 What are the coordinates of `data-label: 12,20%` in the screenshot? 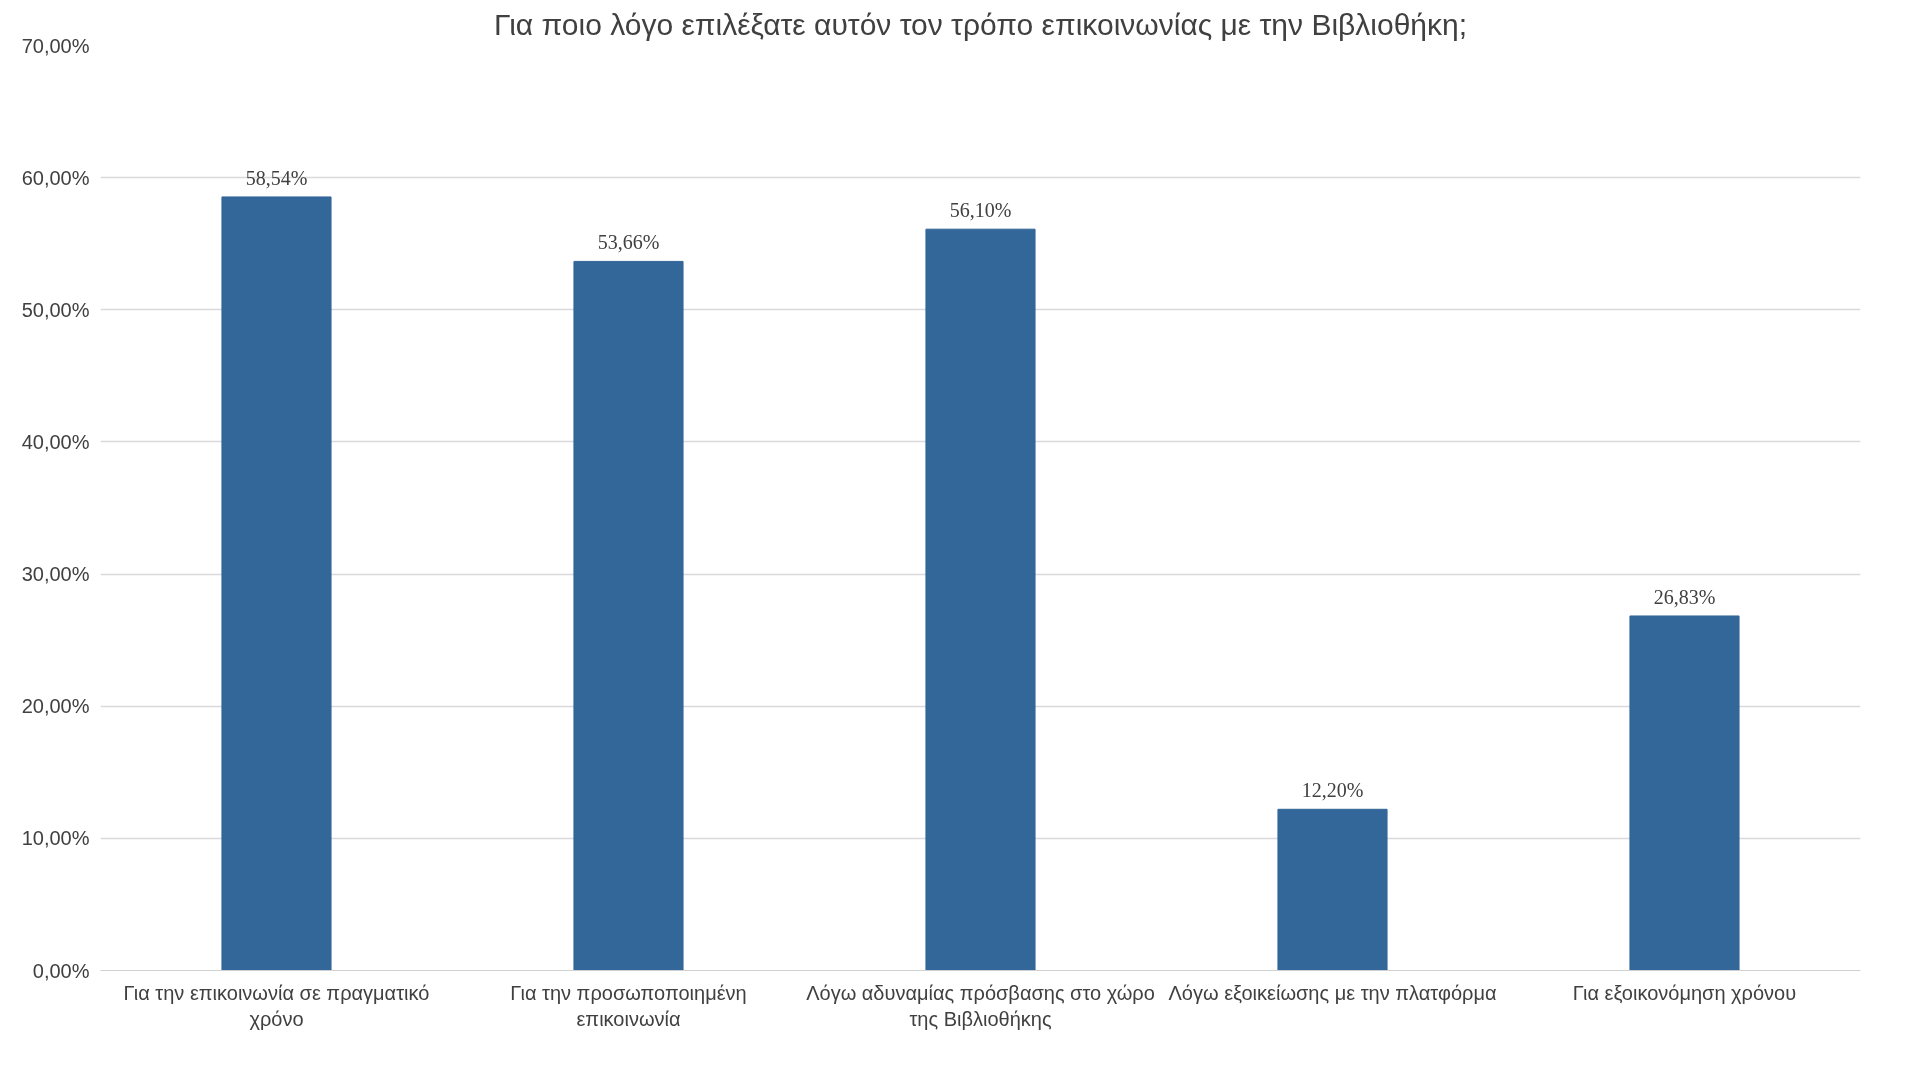 It's located at (1332, 790).